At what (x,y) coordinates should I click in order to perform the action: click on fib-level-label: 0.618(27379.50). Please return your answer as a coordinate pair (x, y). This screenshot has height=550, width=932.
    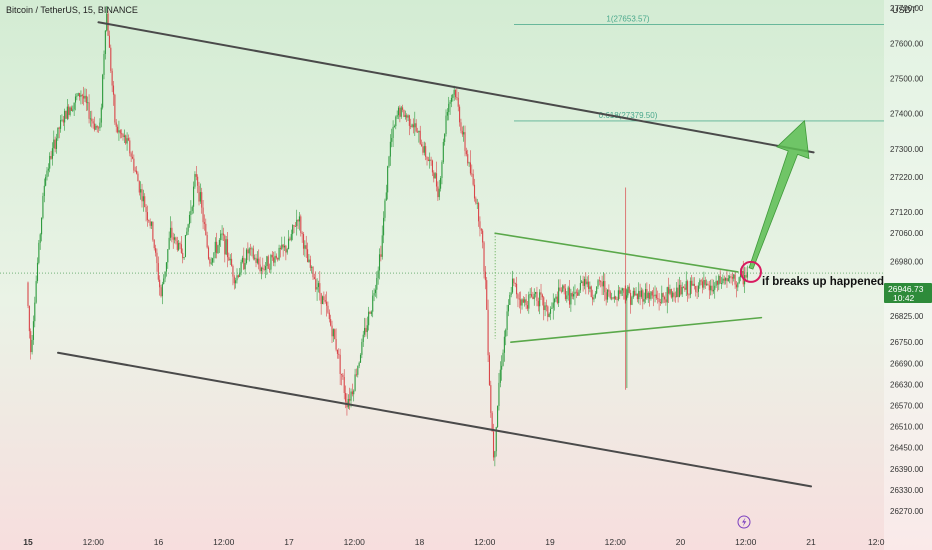
    Looking at the image, I should click on (628, 115).